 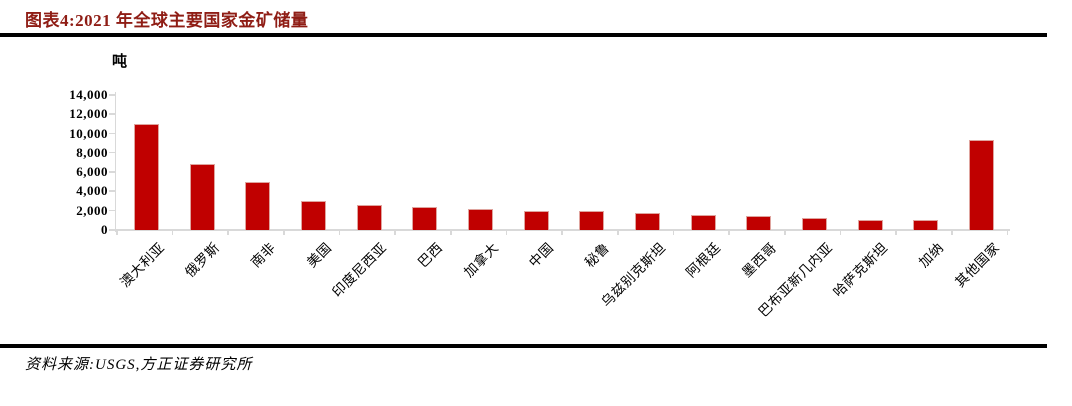 What do you see at coordinates (202, 260) in the screenshot?
I see `category-label: 俄罗斯` at bounding box center [202, 260].